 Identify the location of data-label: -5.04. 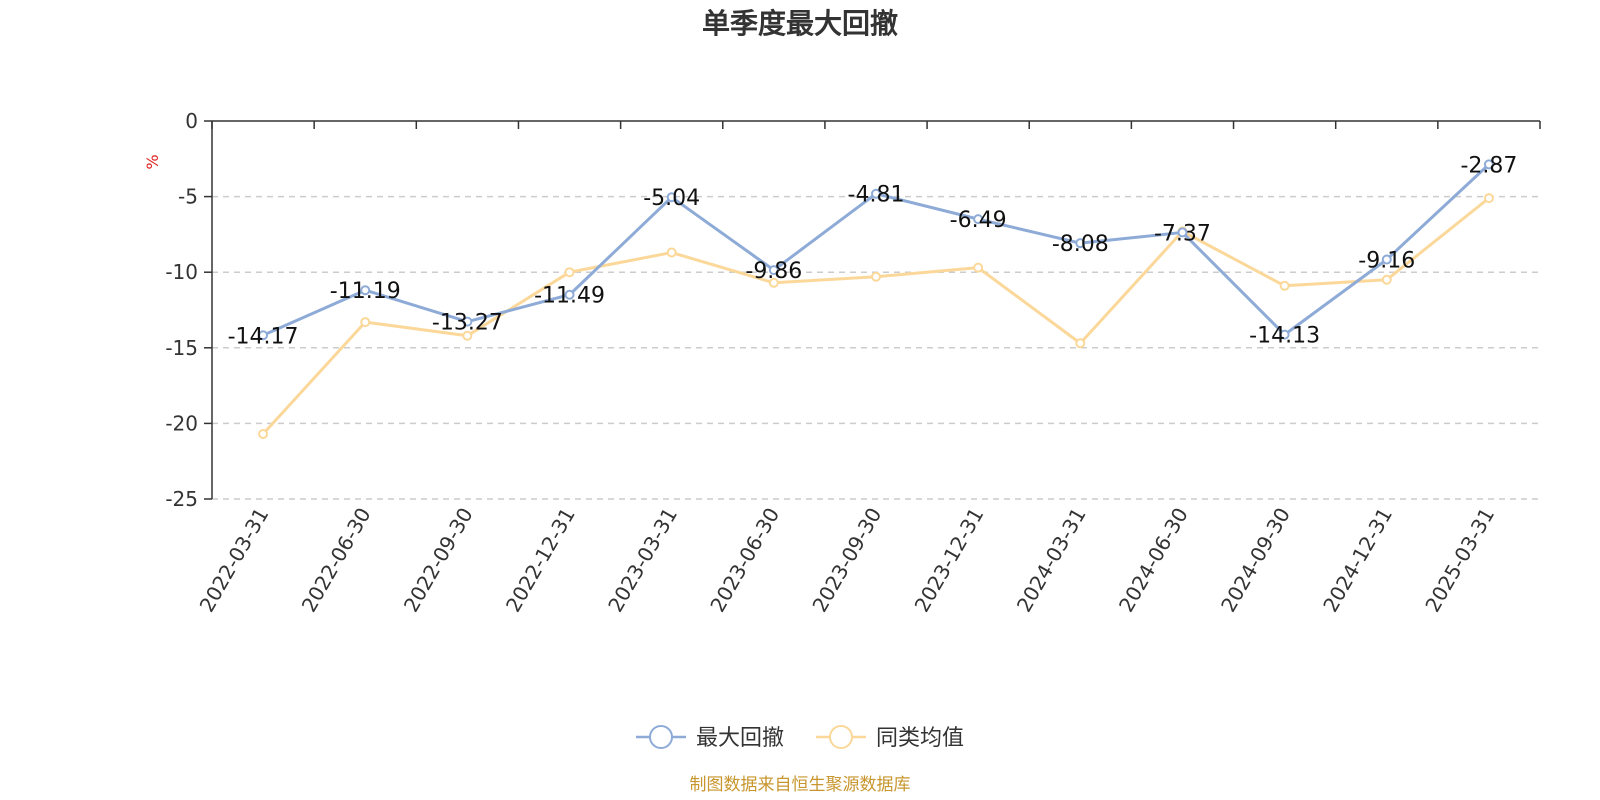
(671, 198).